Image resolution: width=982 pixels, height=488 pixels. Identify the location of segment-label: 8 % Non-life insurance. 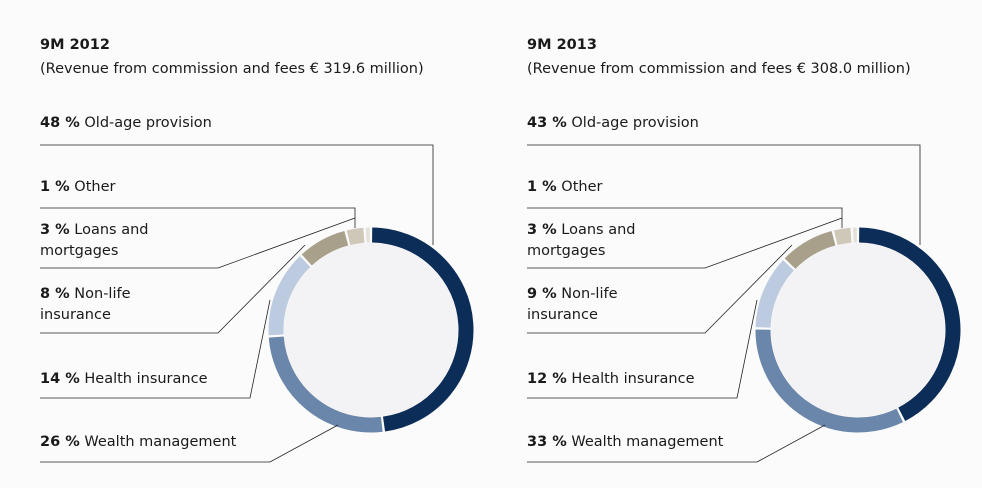
(97, 305).